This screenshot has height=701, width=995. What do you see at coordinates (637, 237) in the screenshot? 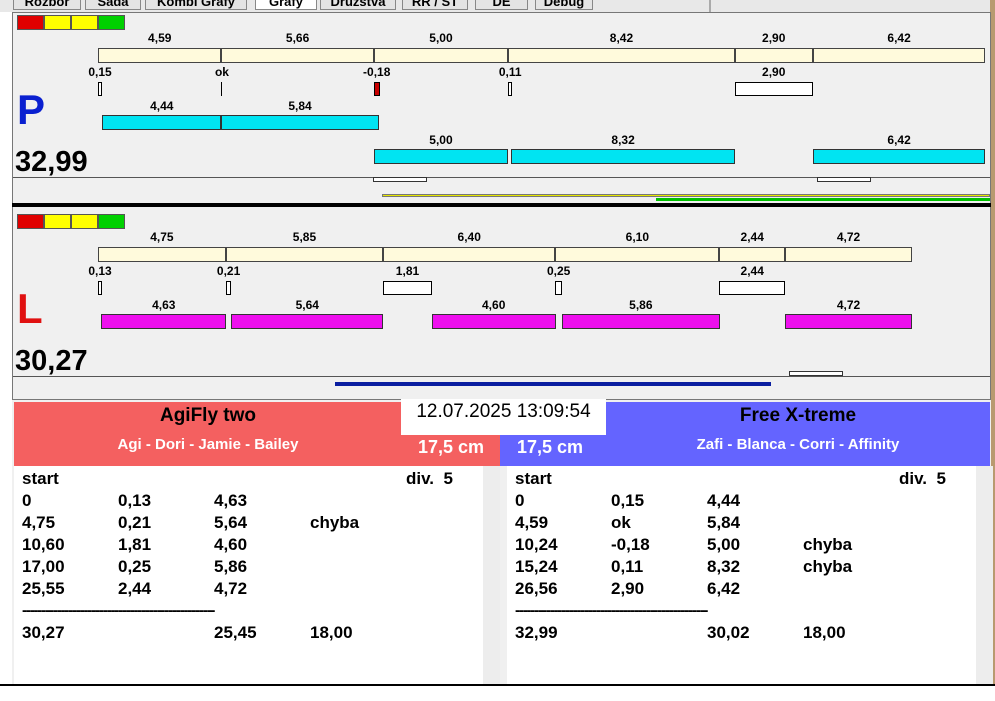
I see `split-label: 6,10` at bounding box center [637, 237].